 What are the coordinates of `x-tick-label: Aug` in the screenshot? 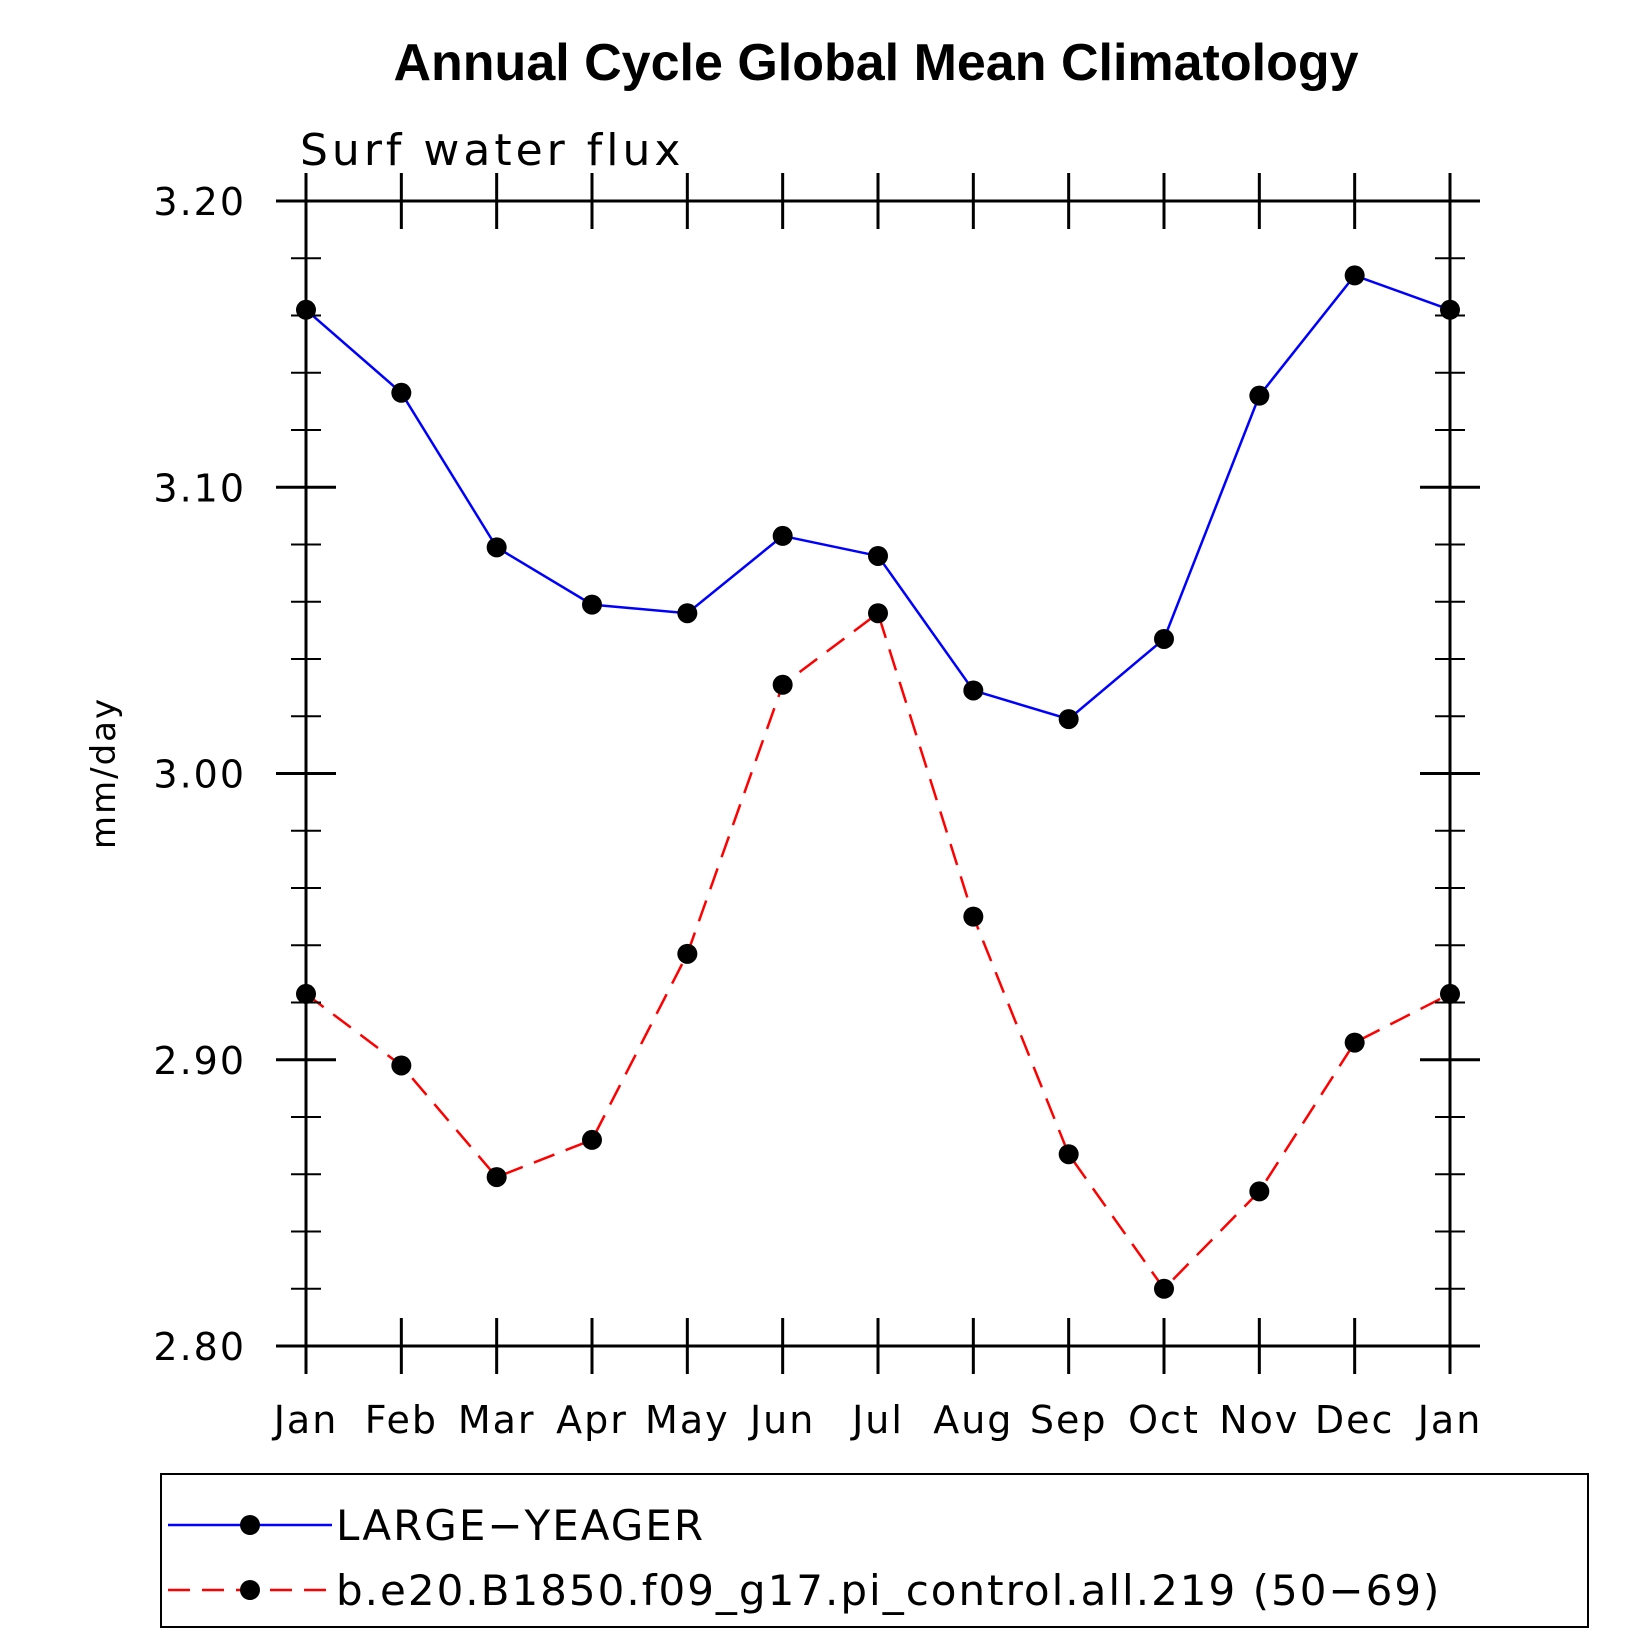 It's located at (973, 1420).